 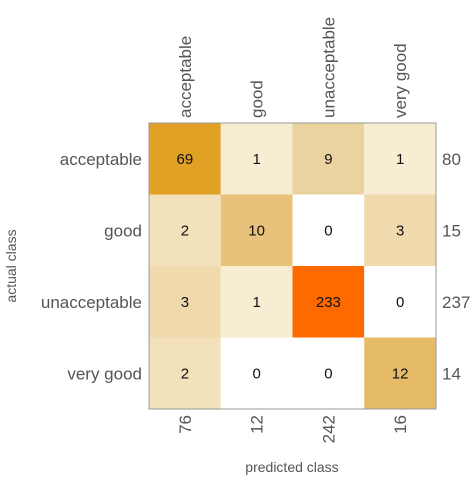 I want to click on column-total-label: 12, so click(x=257, y=424).